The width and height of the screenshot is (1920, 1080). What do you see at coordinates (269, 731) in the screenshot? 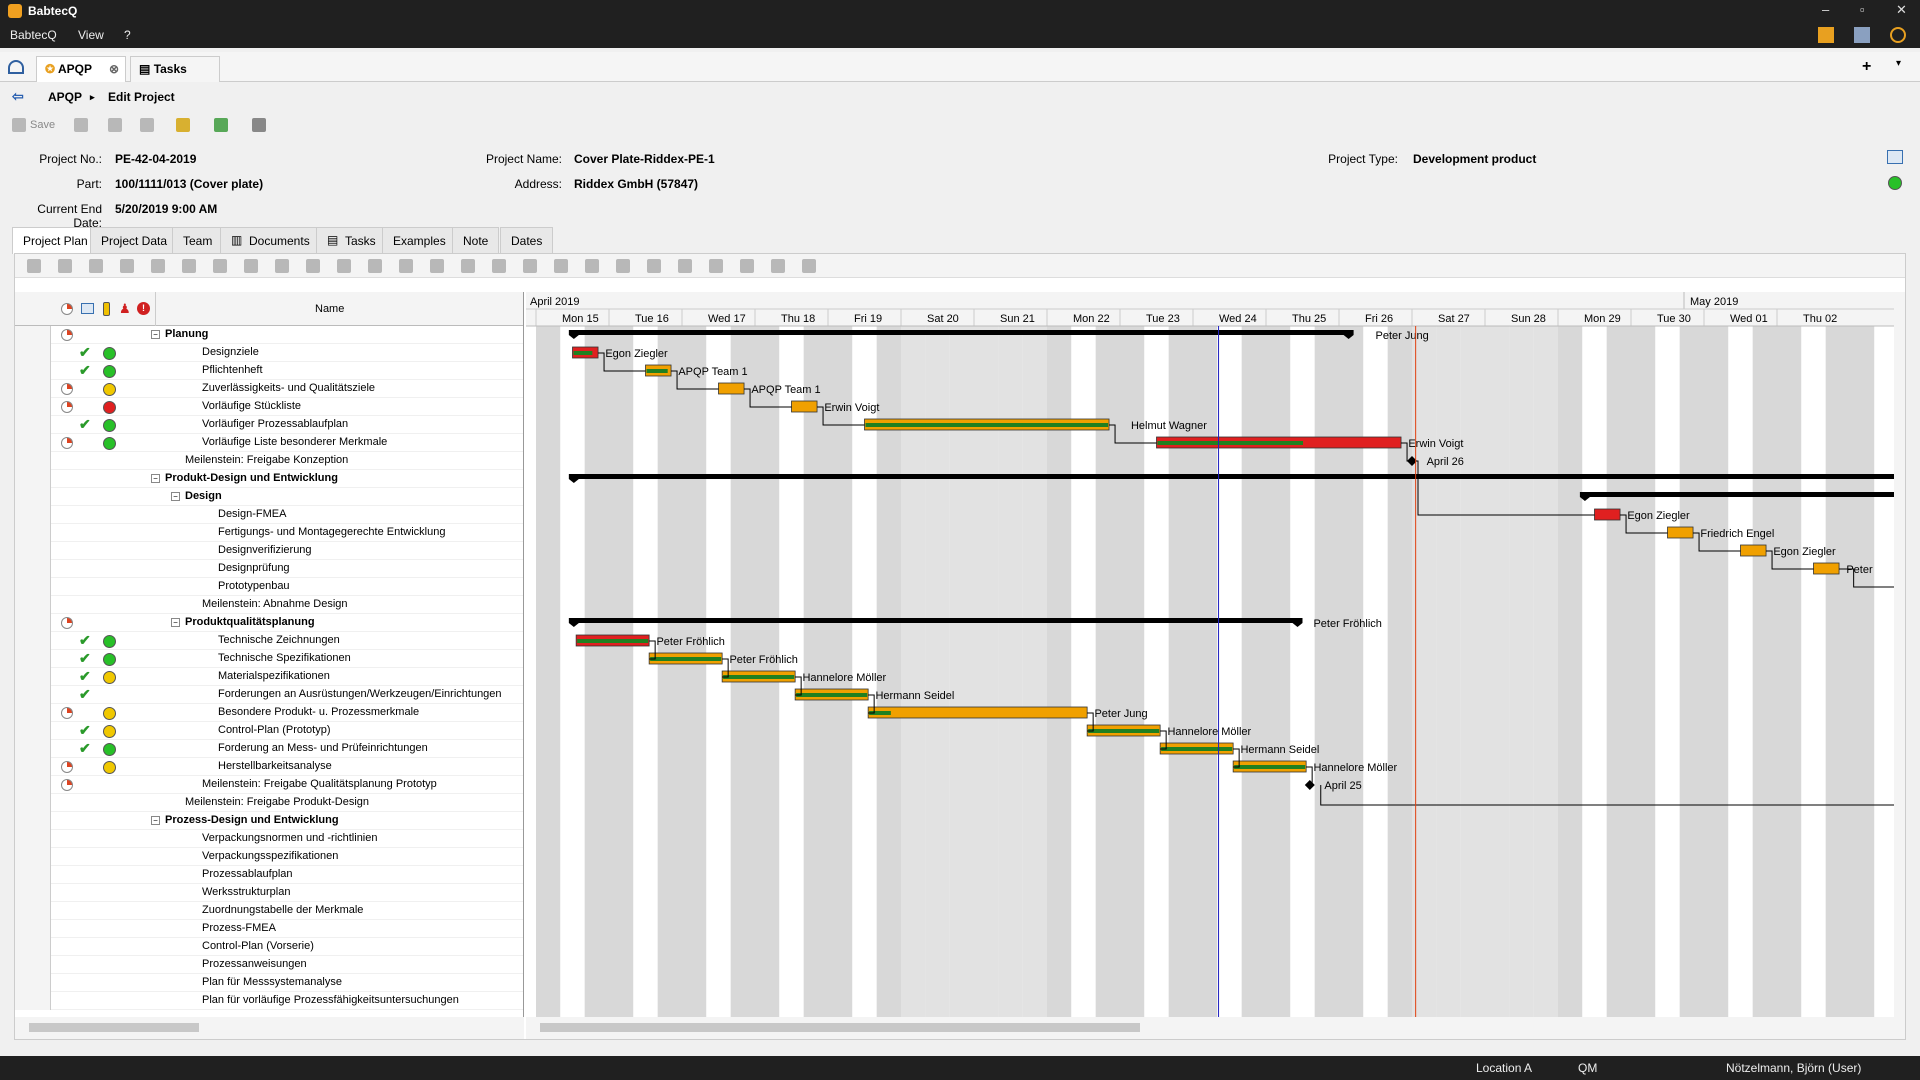
I see `table-row: ✔ Control-Plan (Prototyp)` at bounding box center [269, 731].